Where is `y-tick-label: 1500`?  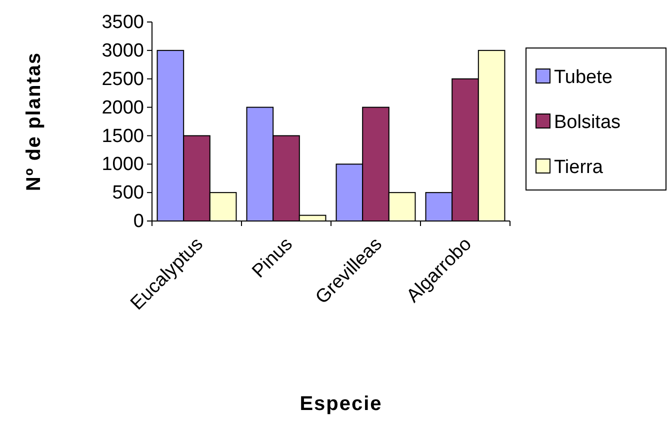
y-tick-label: 1500 is located at coordinates (123, 136).